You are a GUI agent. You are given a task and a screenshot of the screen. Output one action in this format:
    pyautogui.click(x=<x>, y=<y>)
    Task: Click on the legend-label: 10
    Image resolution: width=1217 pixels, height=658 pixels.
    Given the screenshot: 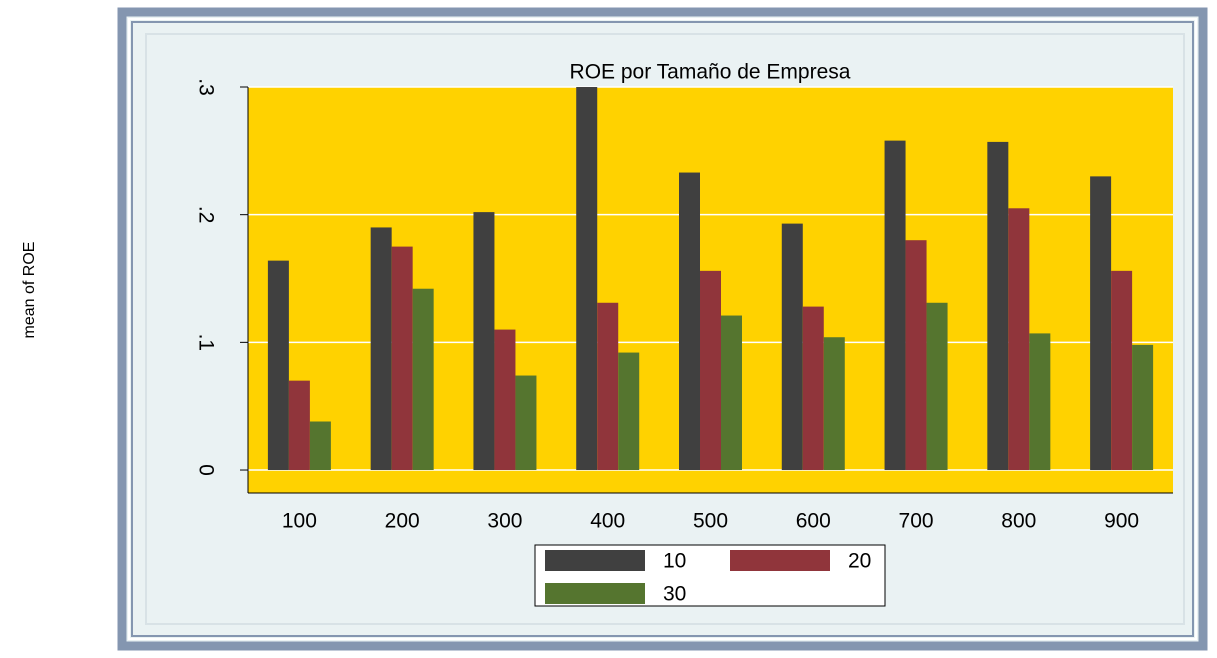 What is the action you would take?
    pyautogui.click(x=674, y=561)
    